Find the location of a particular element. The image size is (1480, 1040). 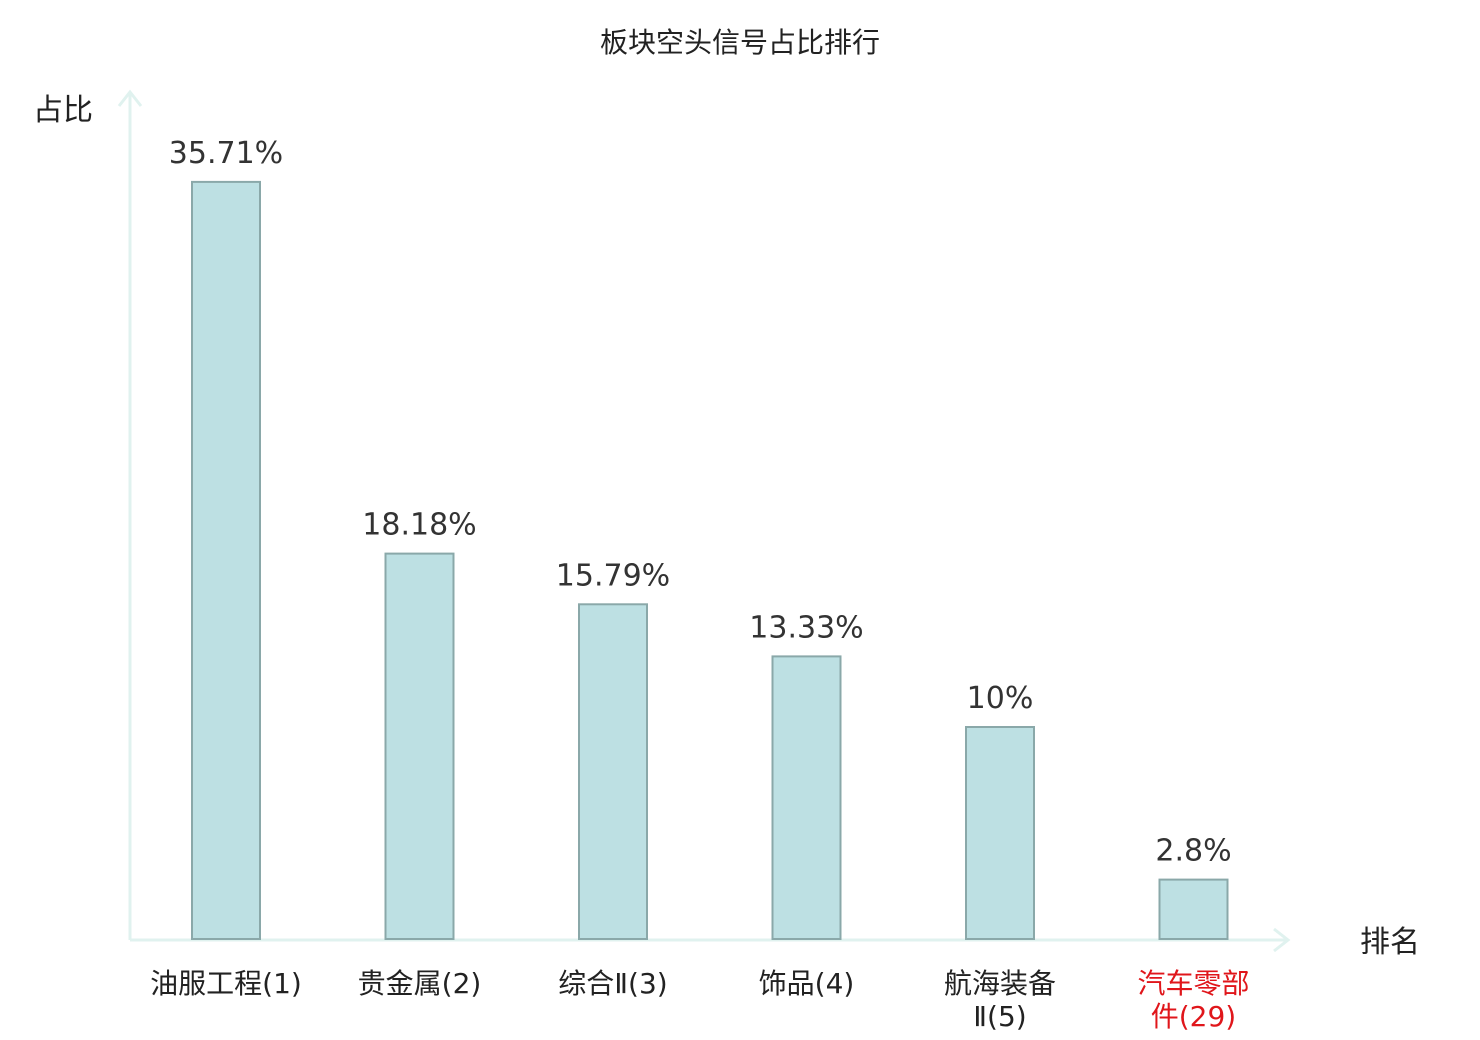

bar-value-label: 18.18% is located at coordinates (419, 525).